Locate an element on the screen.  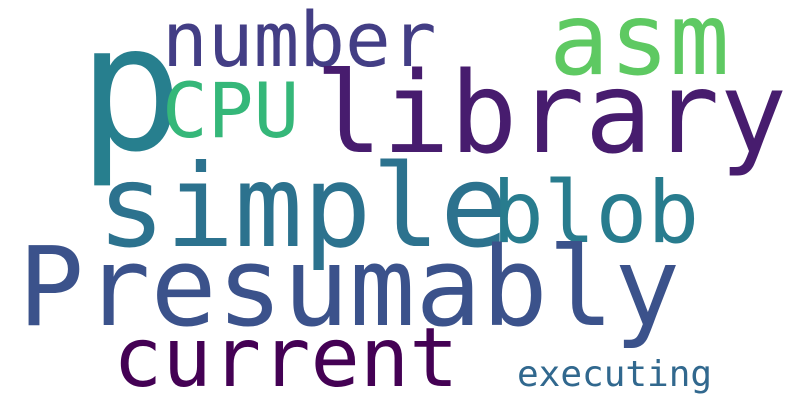
word-cpu: CPU is located at coordinates (231, 110).